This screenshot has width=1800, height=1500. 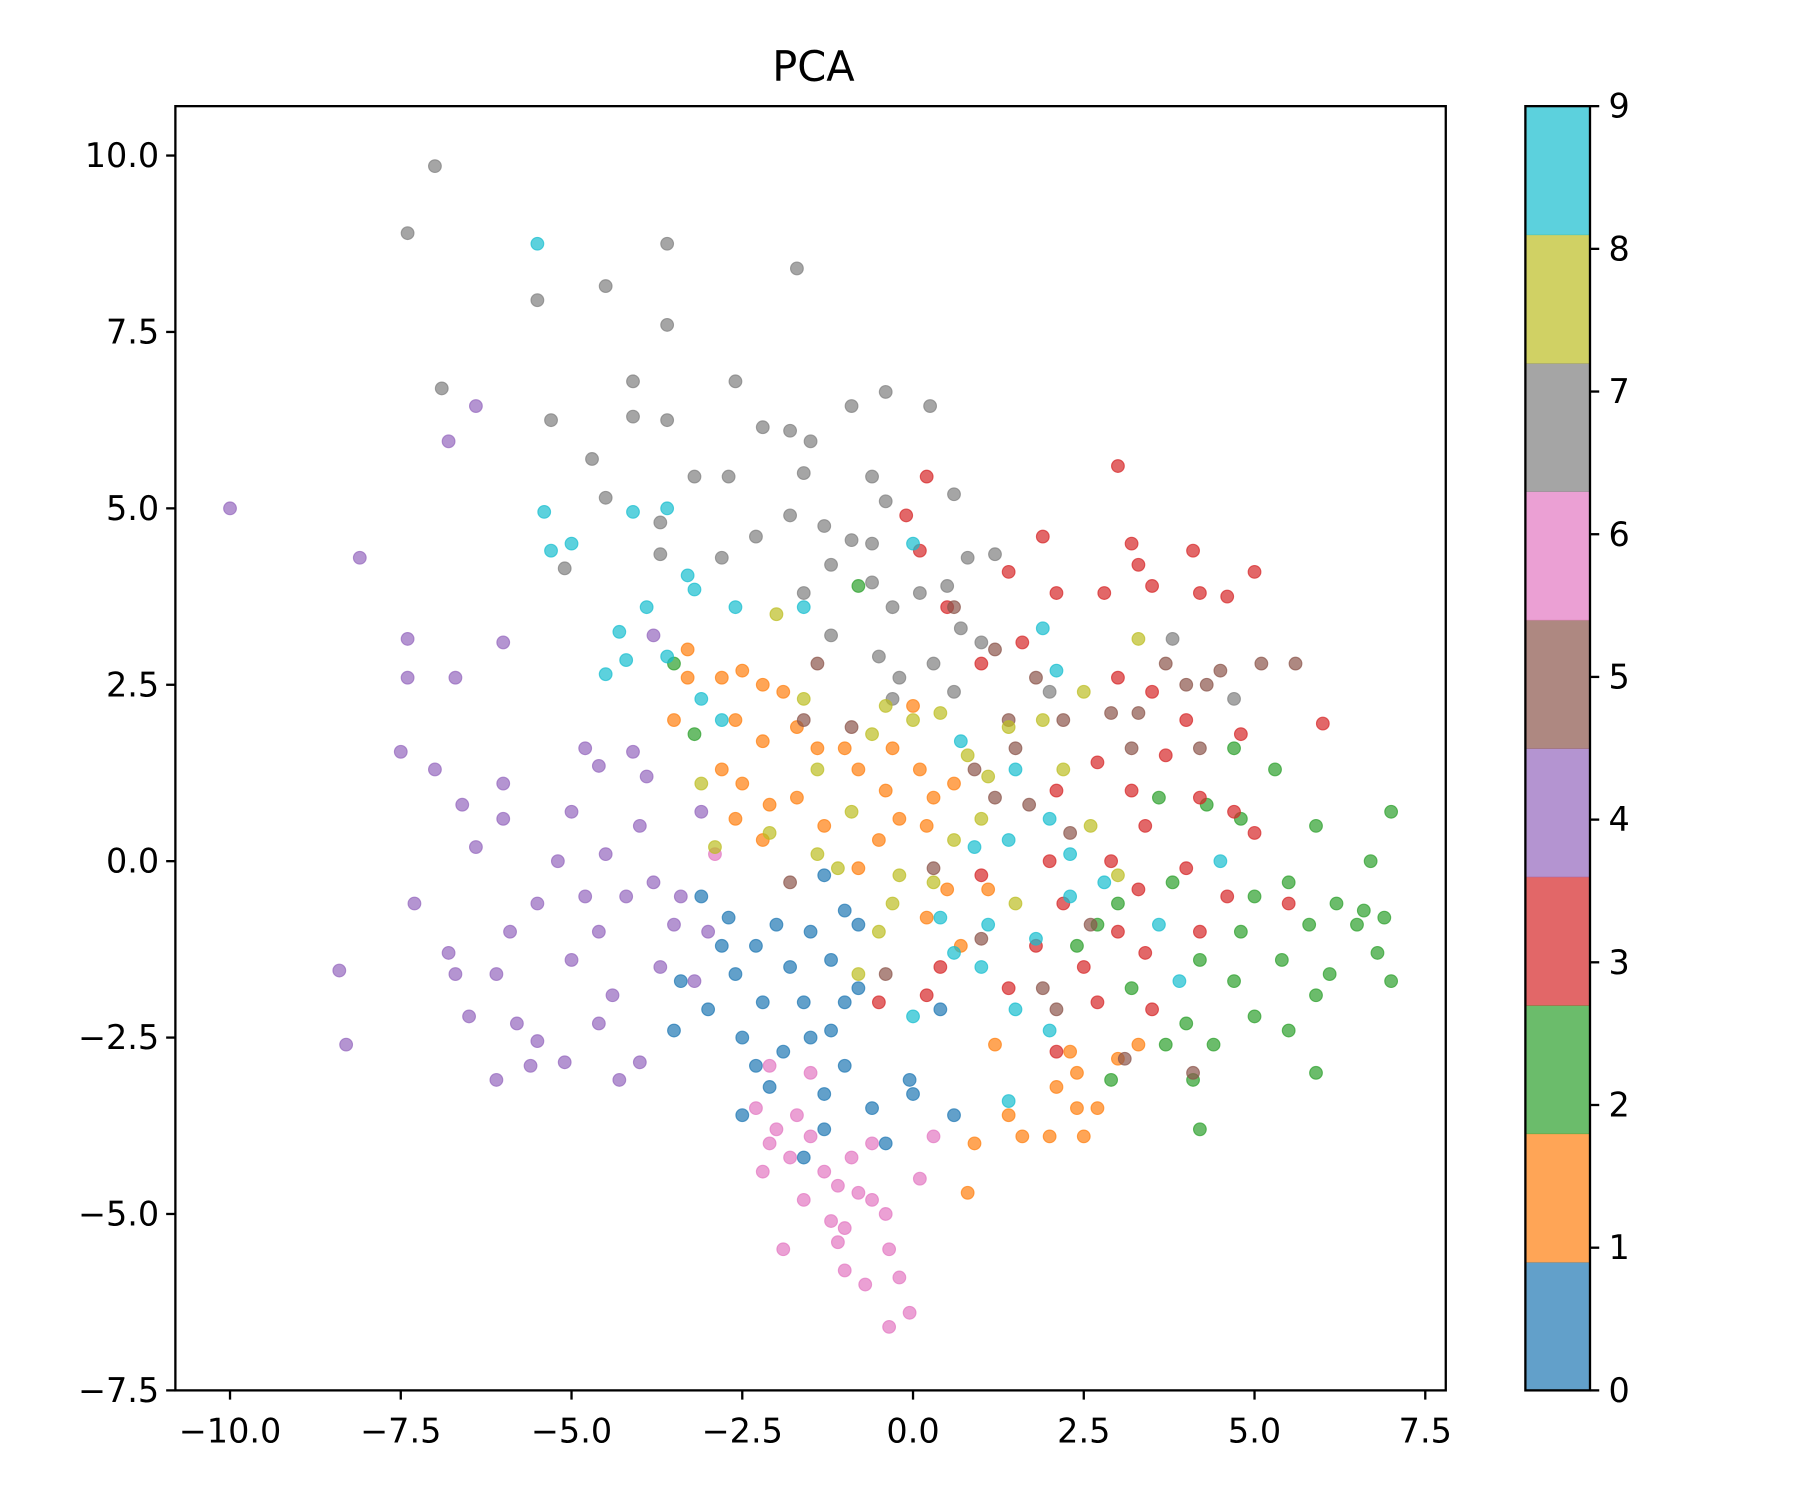 I want to click on colorbar-tick-label: 1, so click(x=1618, y=1247).